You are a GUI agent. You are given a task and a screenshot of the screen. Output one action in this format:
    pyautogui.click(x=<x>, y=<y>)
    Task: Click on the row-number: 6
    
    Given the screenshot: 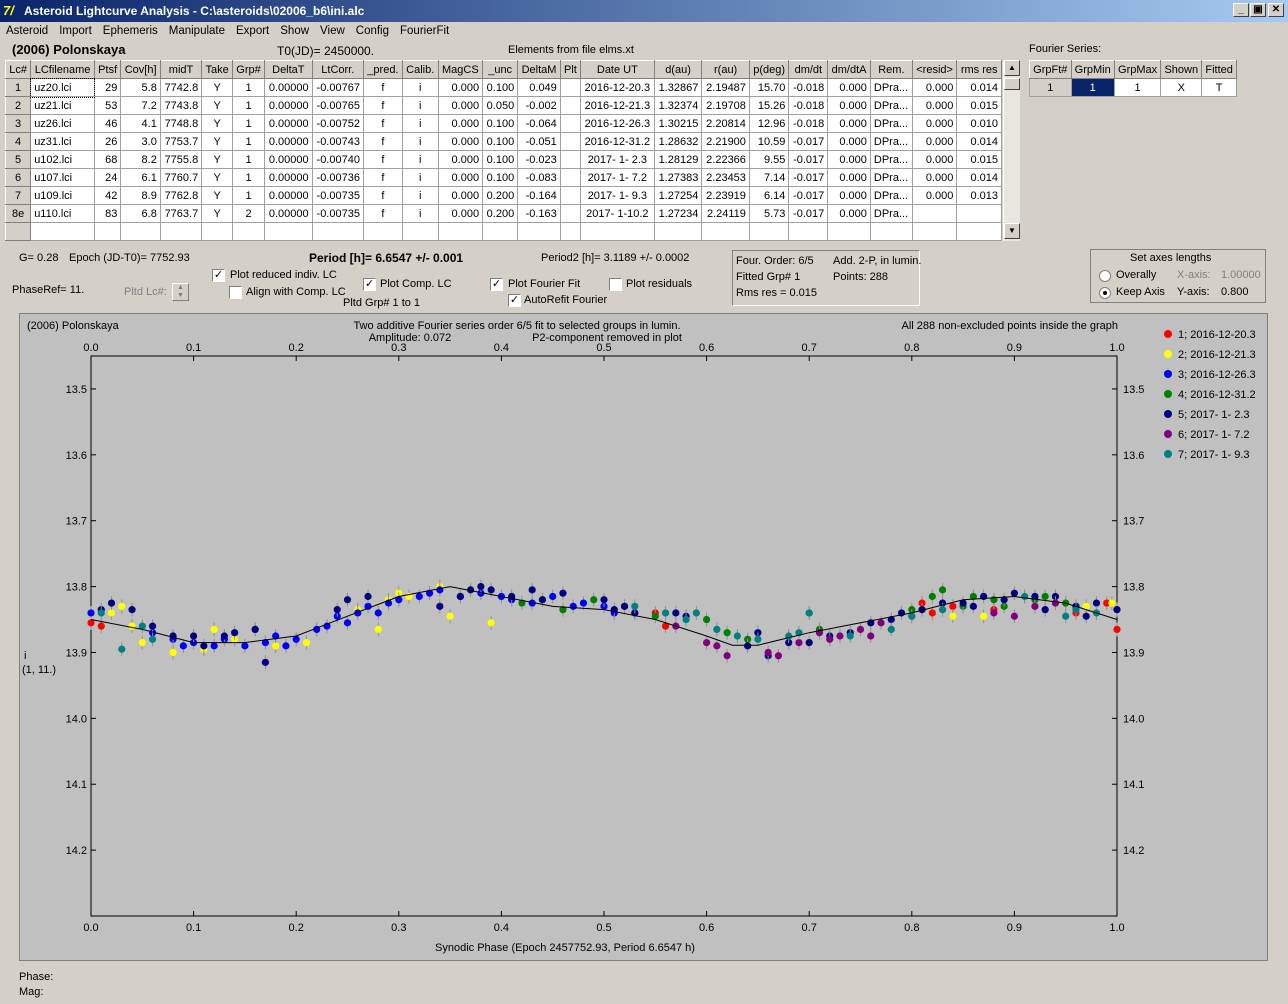 What is the action you would take?
    pyautogui.click(x=18, y=177)
    